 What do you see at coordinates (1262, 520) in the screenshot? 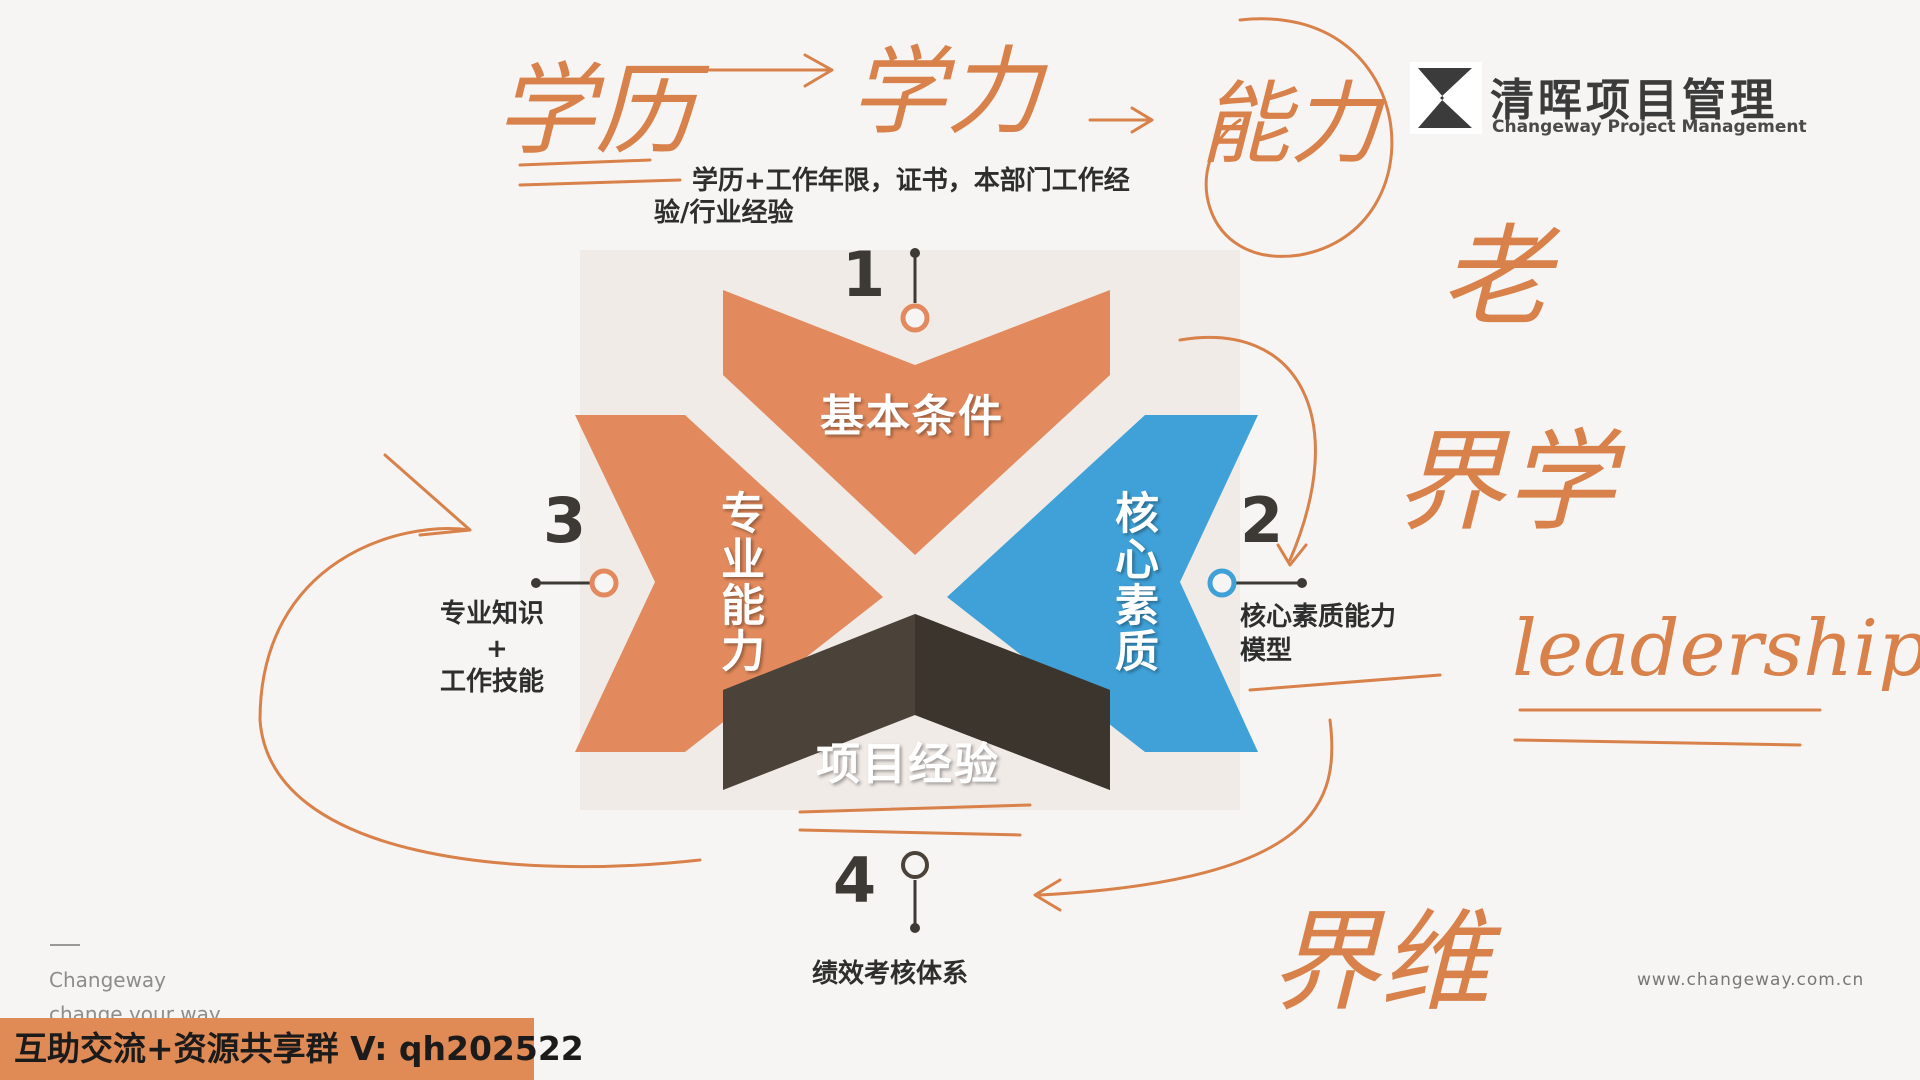
I see `step-number-2: 2` at bounding box center [1262, 520].